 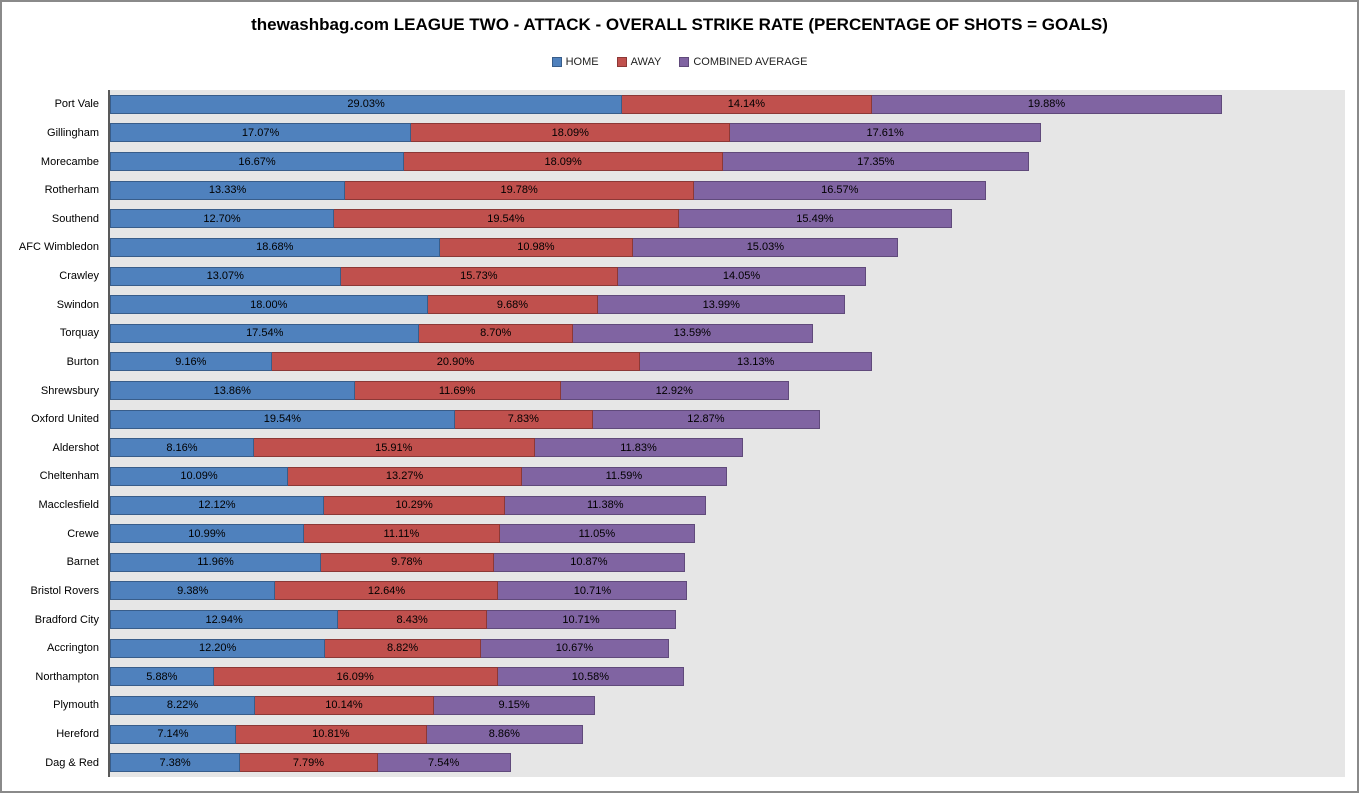 What do you see at coordinates (673, 648) in the screenshot?
I see `chart-row: Accrington 12.20% 8.82% 10.67%` at bounding box center [673, 648].